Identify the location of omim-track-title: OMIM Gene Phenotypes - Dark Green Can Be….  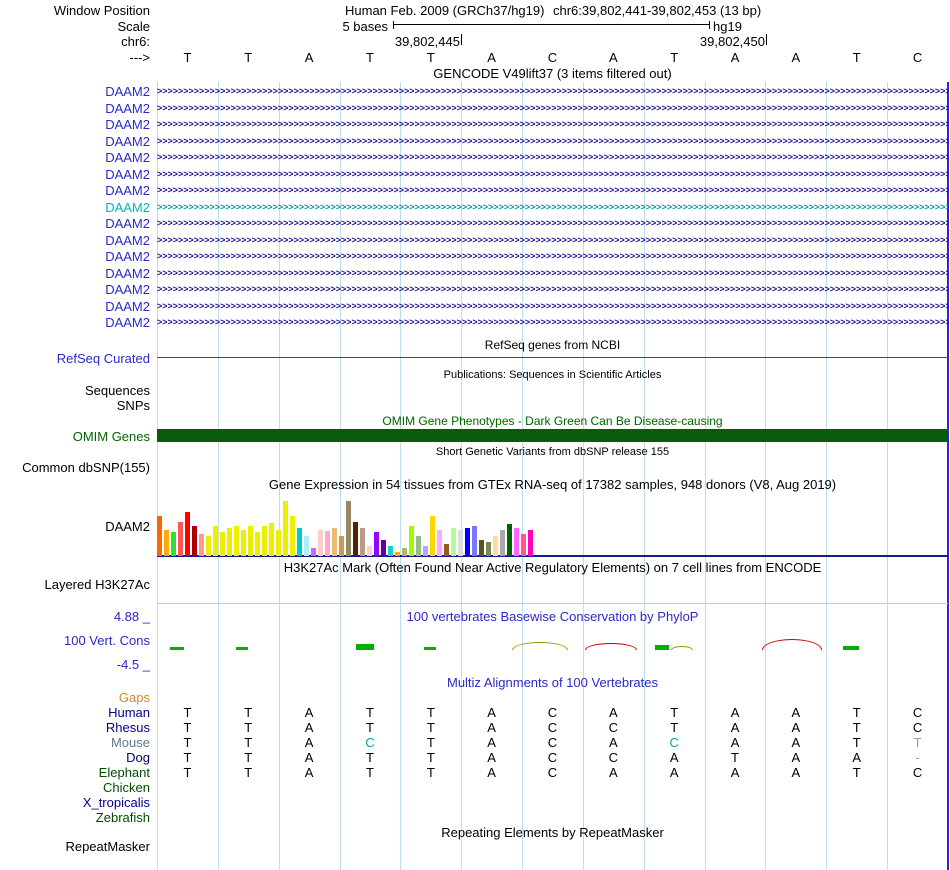
(552, 421).